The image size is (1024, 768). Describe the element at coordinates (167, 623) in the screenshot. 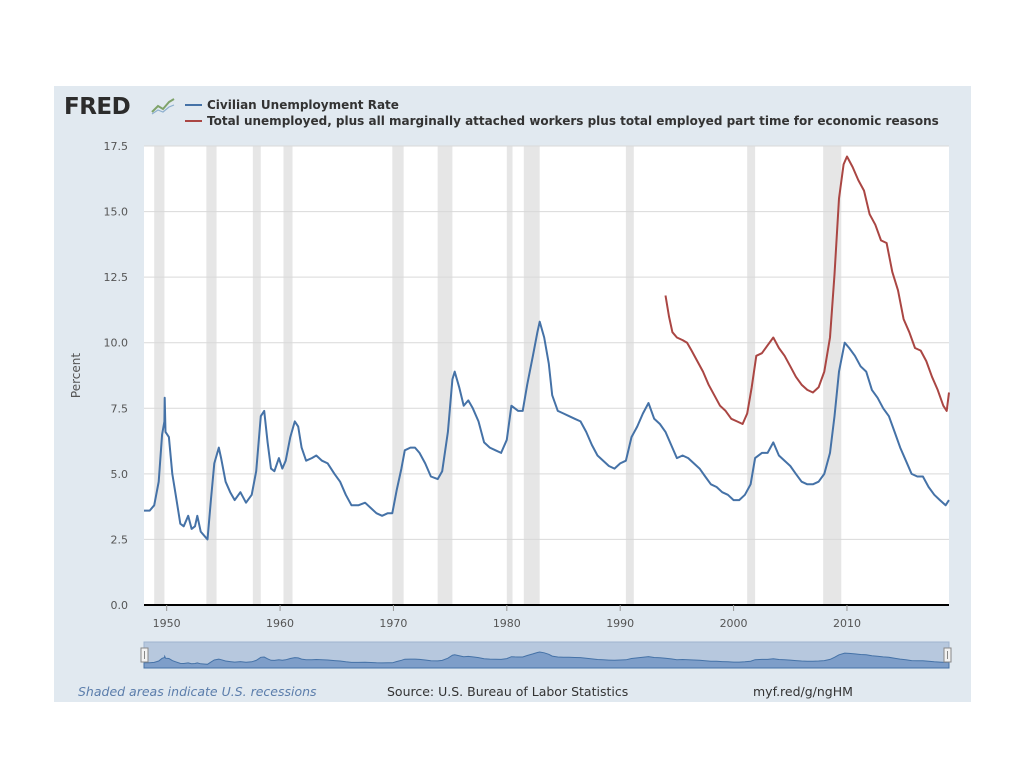

I see `x-tick-label: 1950` at that location.